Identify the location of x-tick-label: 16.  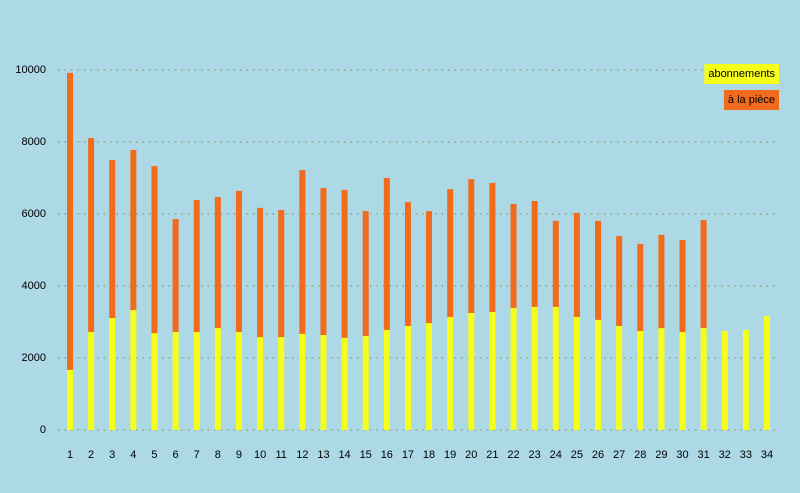
(387, 455).